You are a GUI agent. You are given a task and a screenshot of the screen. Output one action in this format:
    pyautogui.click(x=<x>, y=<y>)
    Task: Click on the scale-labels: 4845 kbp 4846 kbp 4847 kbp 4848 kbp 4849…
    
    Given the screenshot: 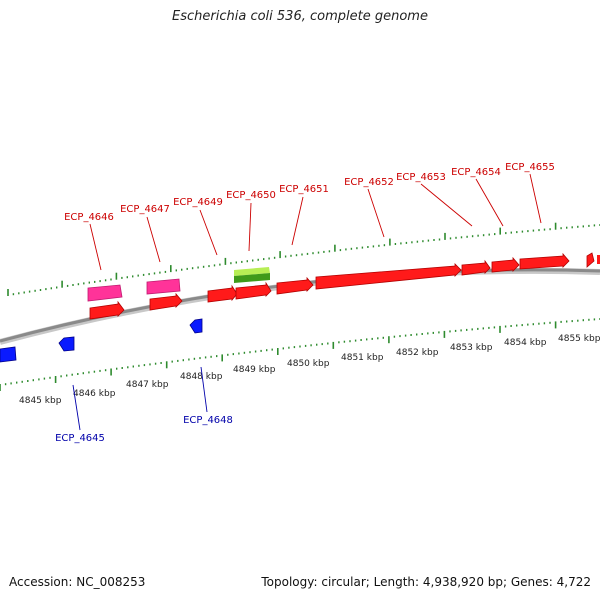 What is the action you would take?
    pyautogui.click(x=309, y=370)
    